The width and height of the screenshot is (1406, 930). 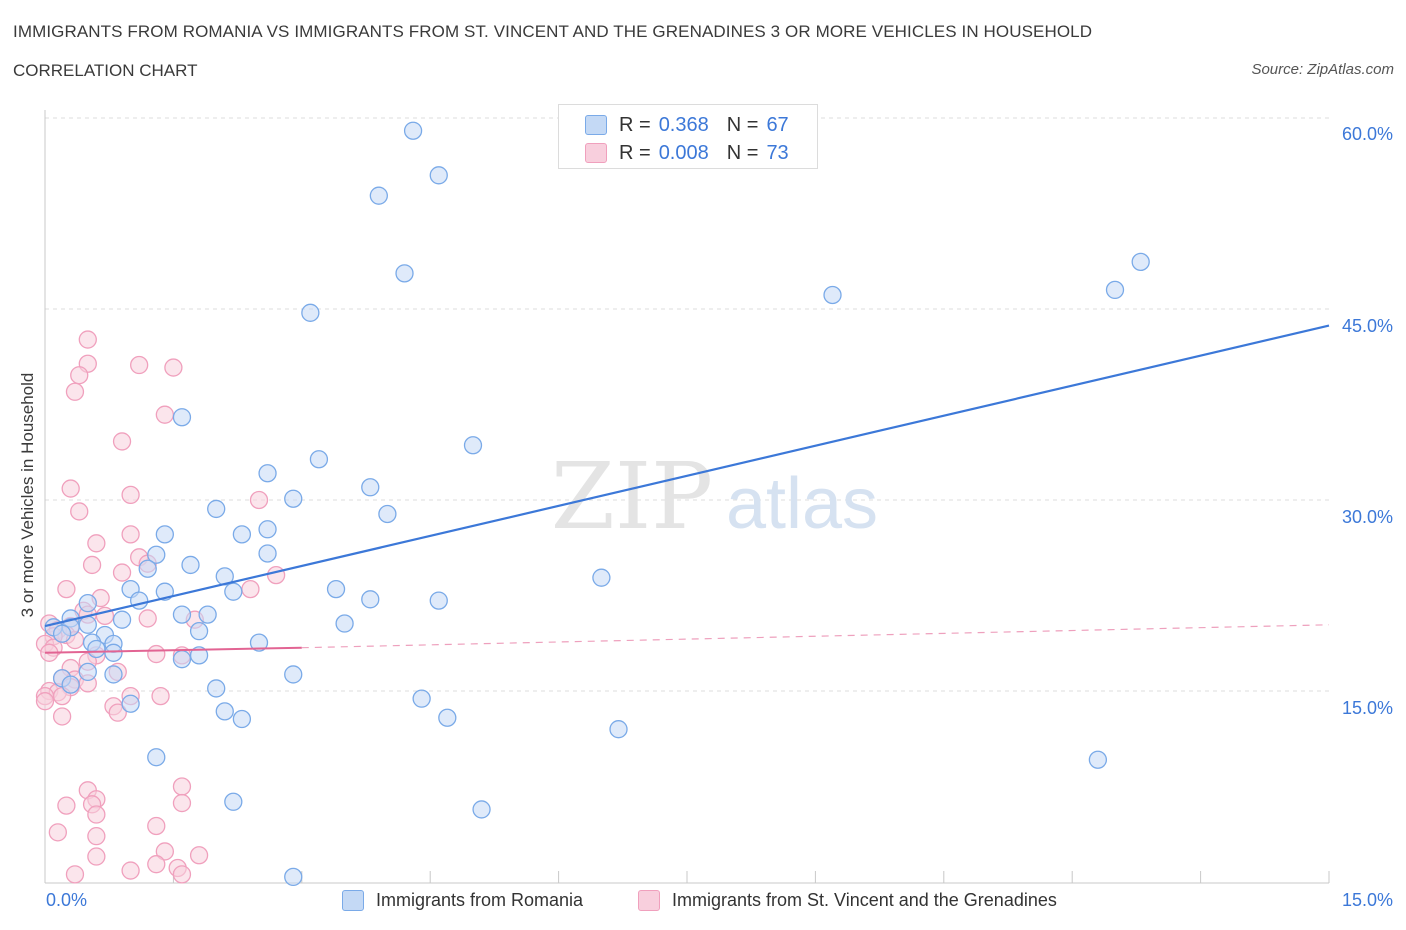 What do you see at coordinates (683, 124) in the screenshot?
I see `legend-r-value: 0.368` at bounding box center [683, 124].